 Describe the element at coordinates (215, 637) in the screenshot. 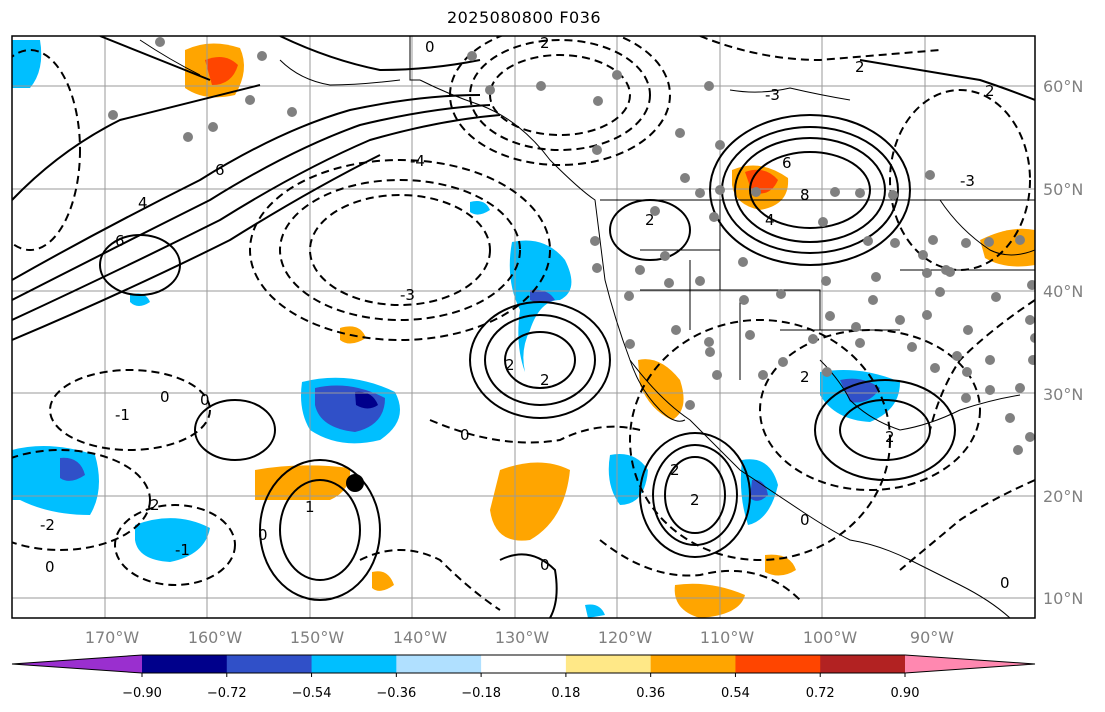

I see `lon-label: 160°W` at that location.